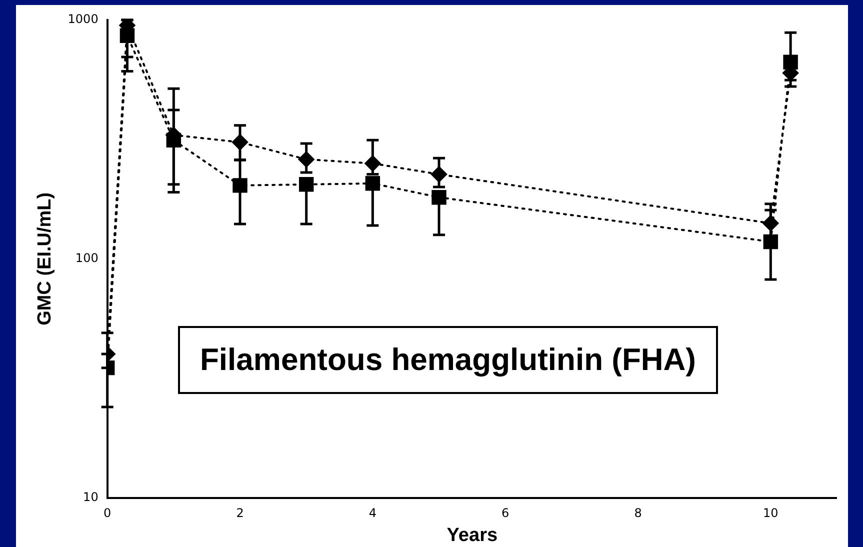 This screenshot has height=547, width=863. What do you see at coordinates (472, 535) in the screenshot?
I see `x-axis-title: Years` at bounding box center [472, 535].